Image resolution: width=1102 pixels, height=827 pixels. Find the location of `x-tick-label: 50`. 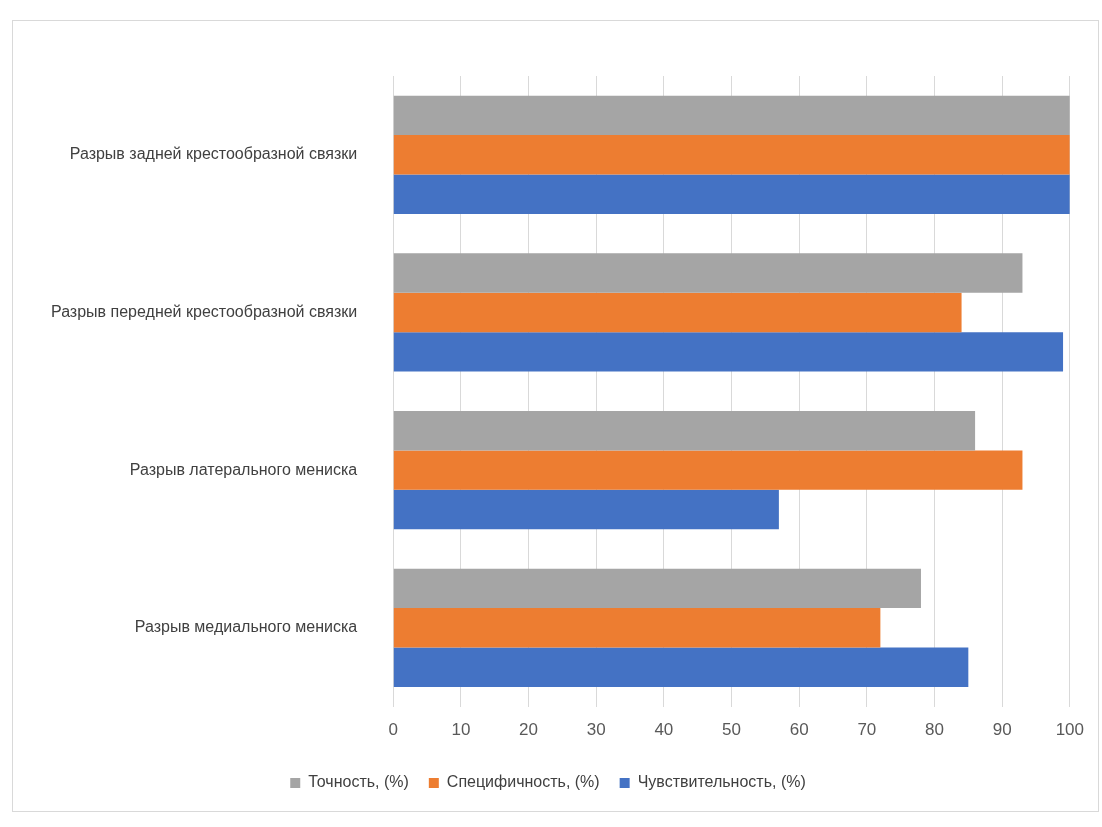

x-tick-label: 50 is located at coordinates (731, 730).